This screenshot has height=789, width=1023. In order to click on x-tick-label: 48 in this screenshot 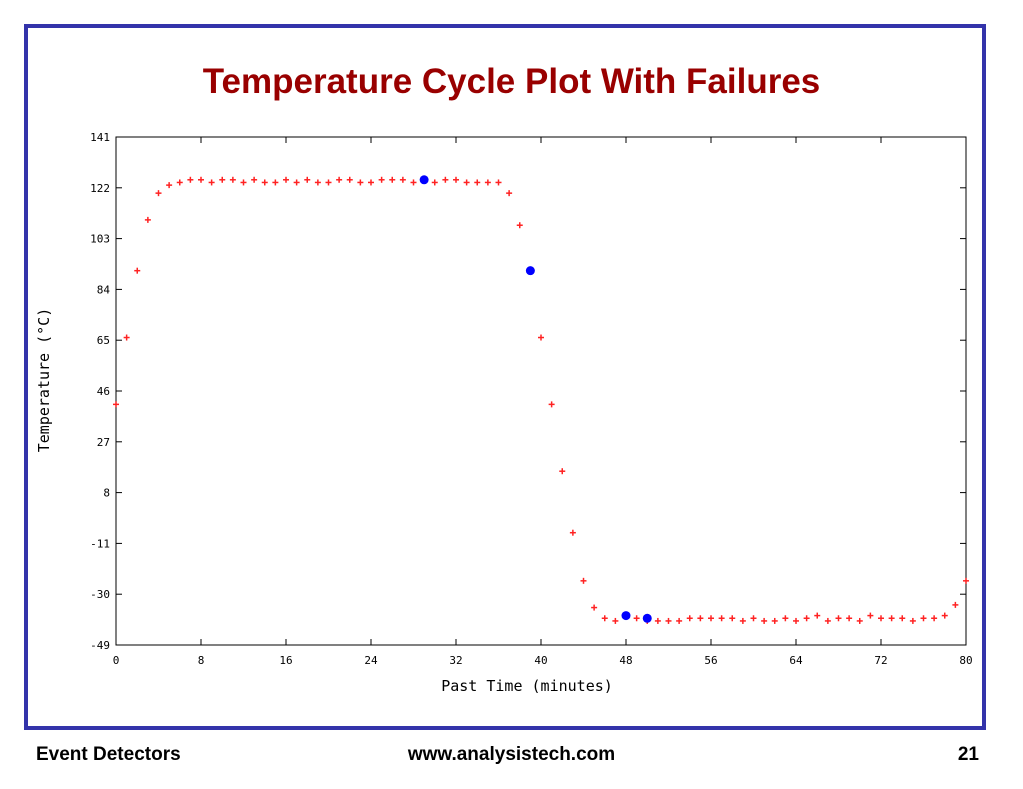, I will do `click(625, 660)`.